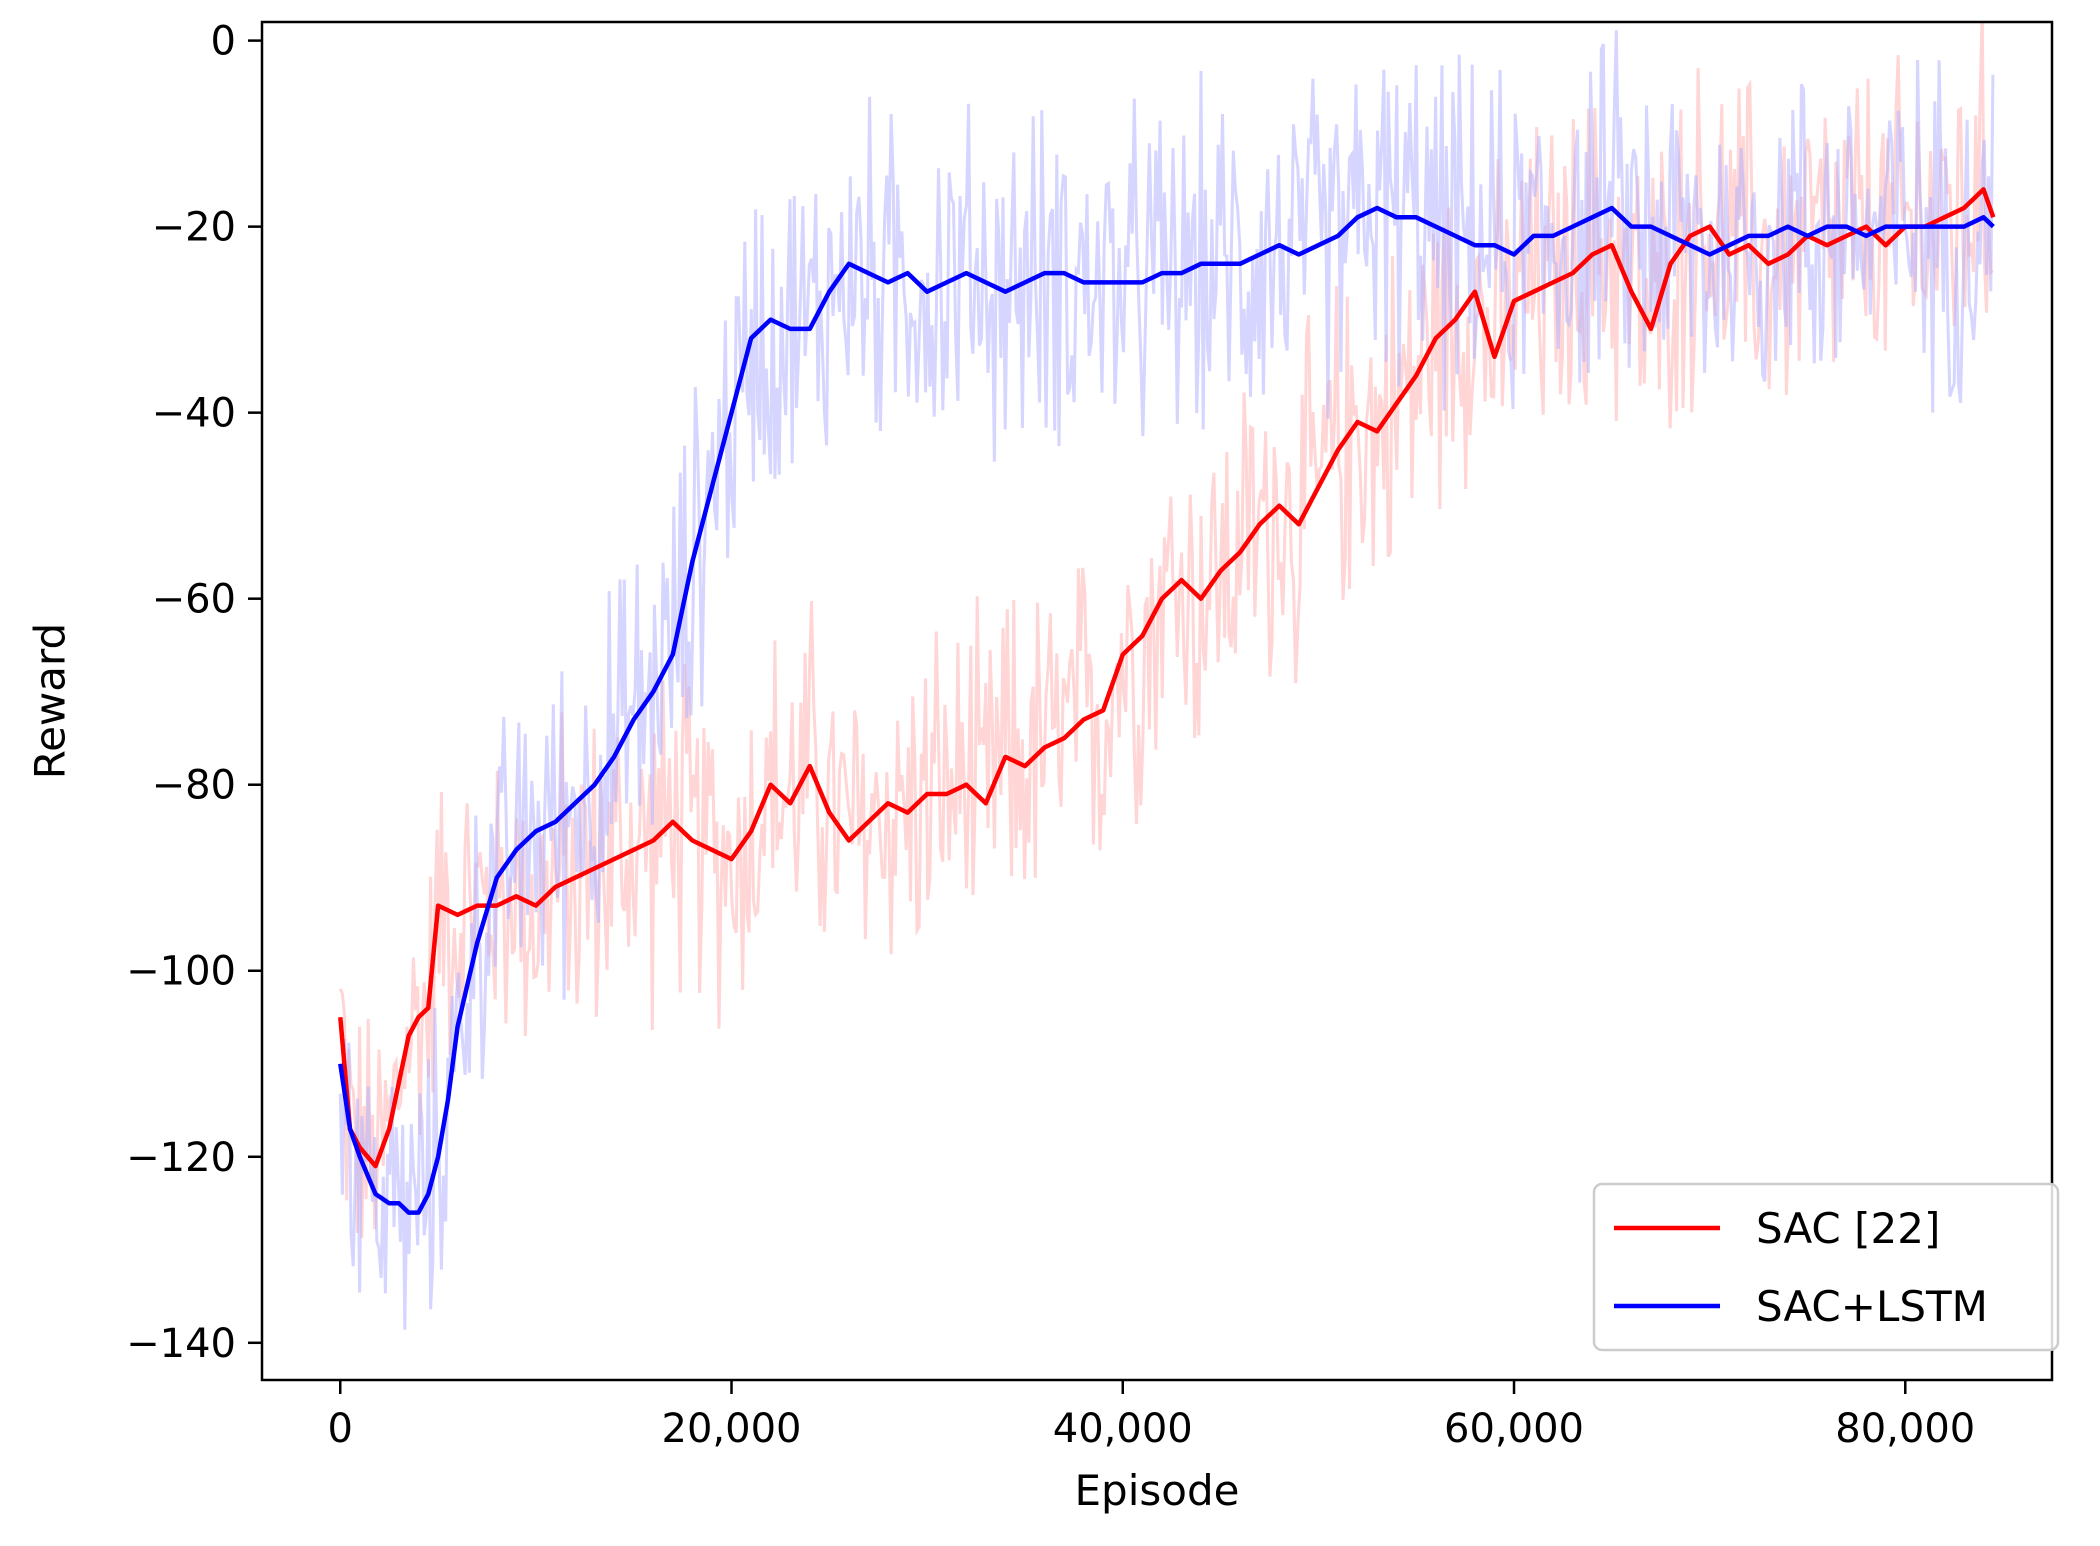 This screenshot has height=1546, width=2100. I want to click on y-tick-label: 0, so click(223, 42).